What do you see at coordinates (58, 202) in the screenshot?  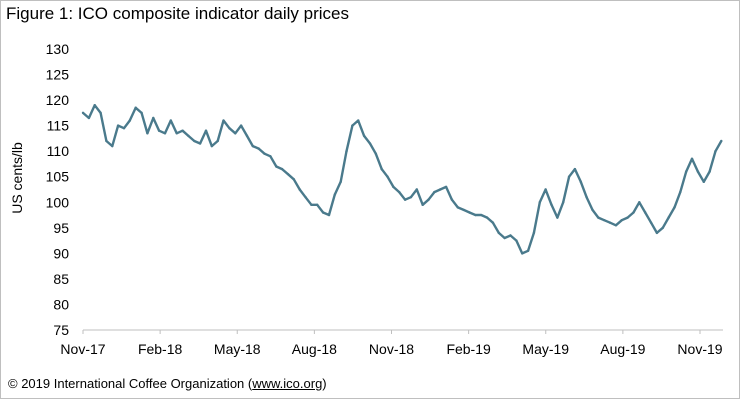 I see `y-tick-label: 100` at bounding box center [58, 202].